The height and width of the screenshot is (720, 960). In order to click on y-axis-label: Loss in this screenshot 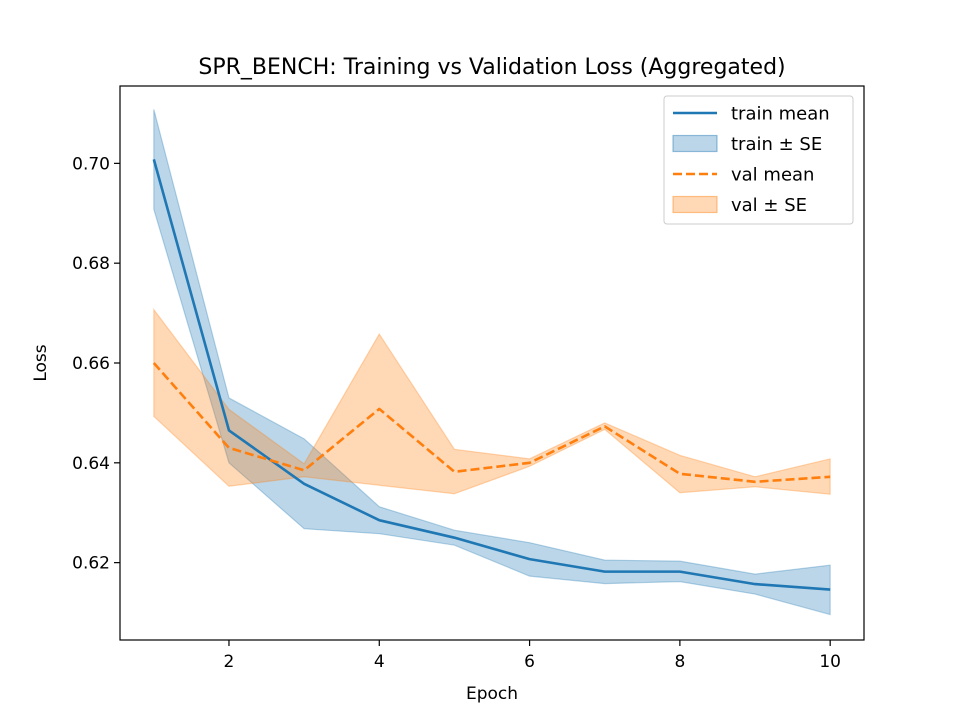, I will do `click(41, 362)`.